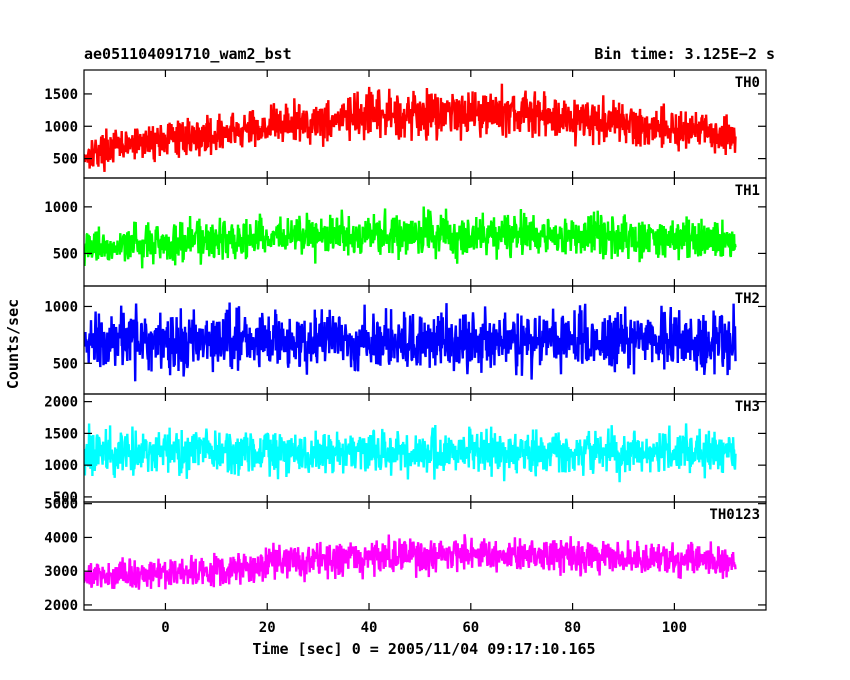 This screenshot has width=850, height=680. What do you see at coordinates (734, 515) in the screenshot?
I see `panel-label-th0123: TH0123` at bounding box center [734, 515].